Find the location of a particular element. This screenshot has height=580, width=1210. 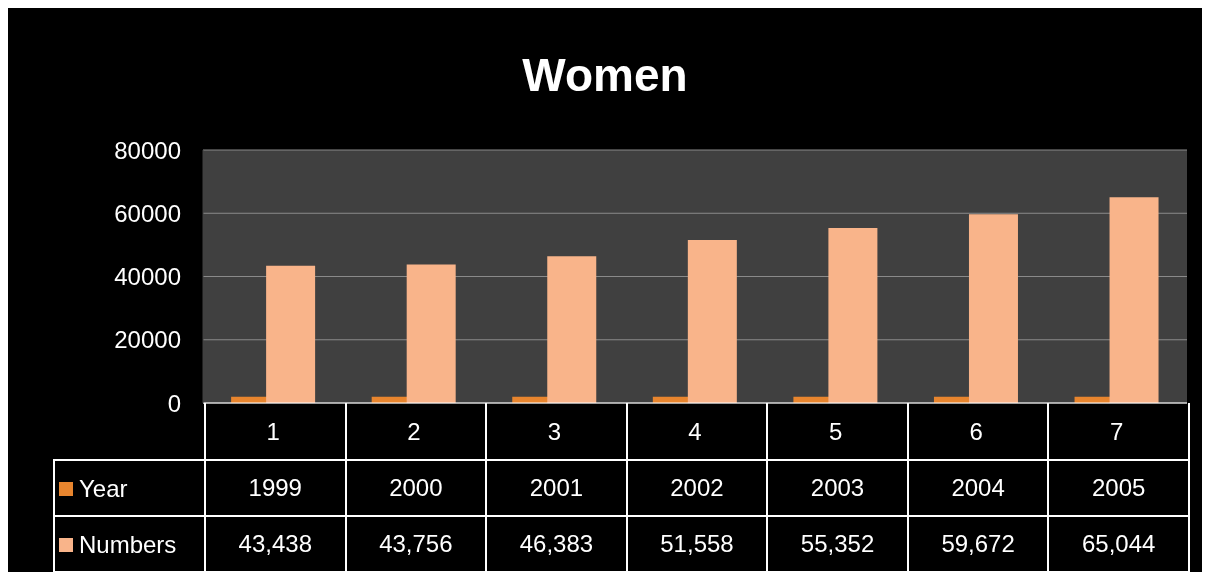

y-tick-label: 0 is located at coordinates (174, 403).